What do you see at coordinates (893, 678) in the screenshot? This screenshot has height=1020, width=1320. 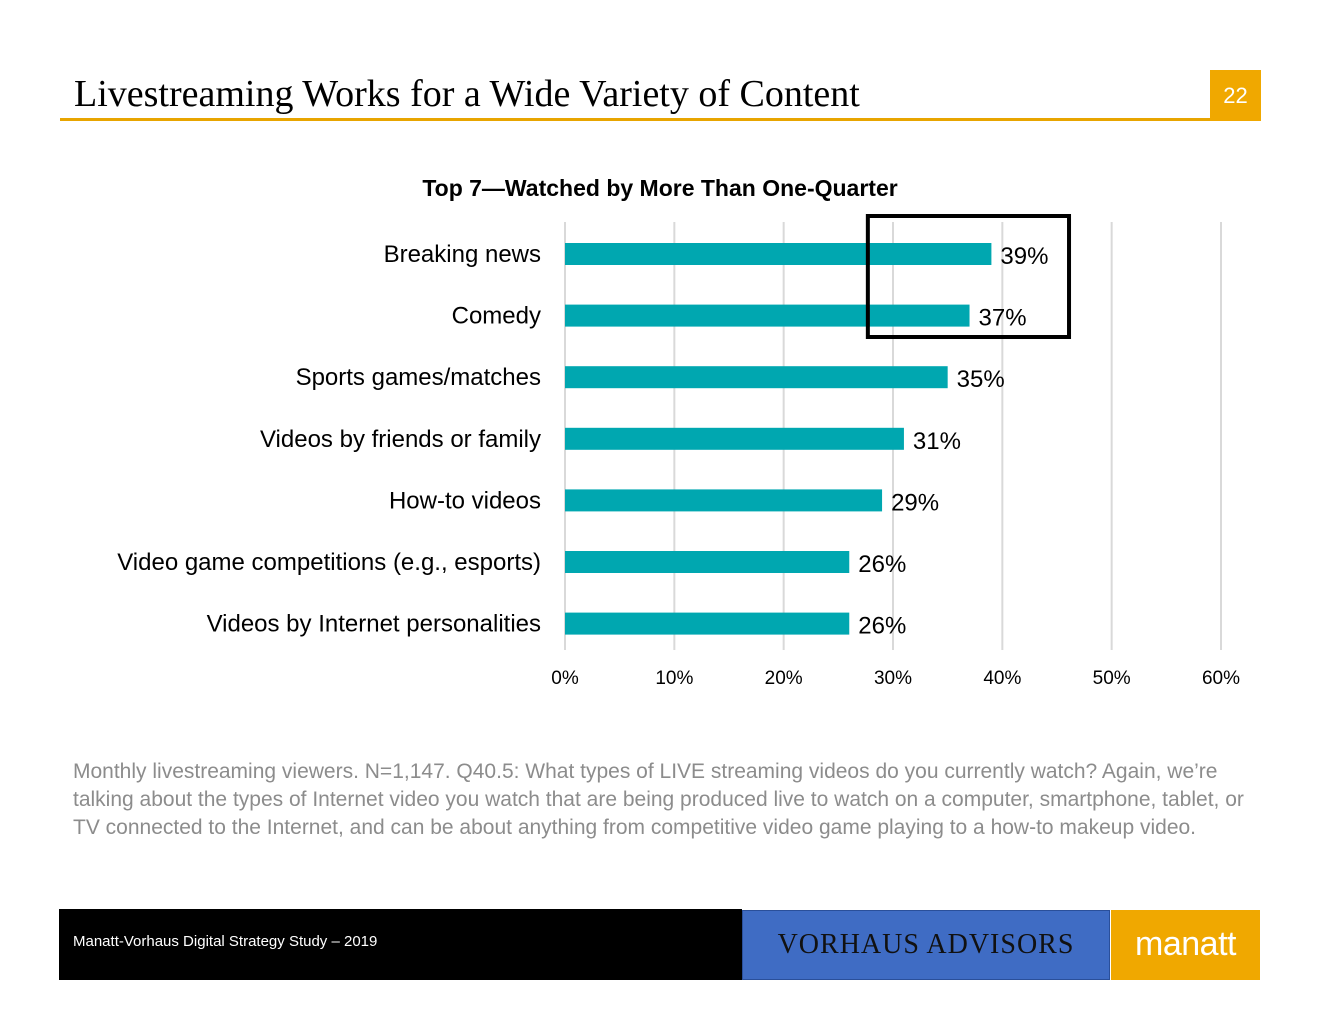 I see `x-tick-label-3: 30%` at bounding box center [893, 678].